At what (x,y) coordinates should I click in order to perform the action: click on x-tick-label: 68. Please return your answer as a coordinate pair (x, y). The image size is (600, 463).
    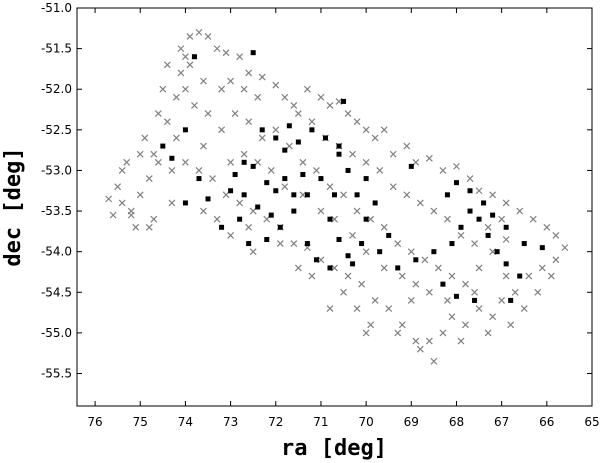
    Looking at the image, I should click on (456, 422).